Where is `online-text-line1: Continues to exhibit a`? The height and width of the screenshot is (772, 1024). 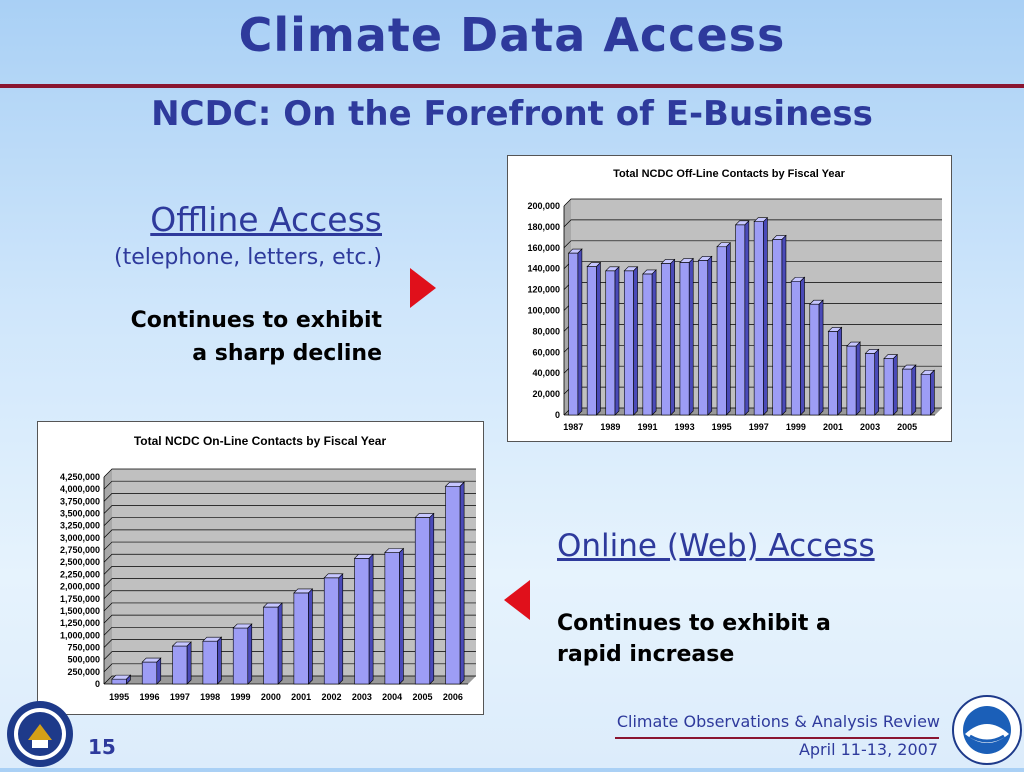
online-text-line1: Continues to exhibit a is located at coordinates (694, 623).